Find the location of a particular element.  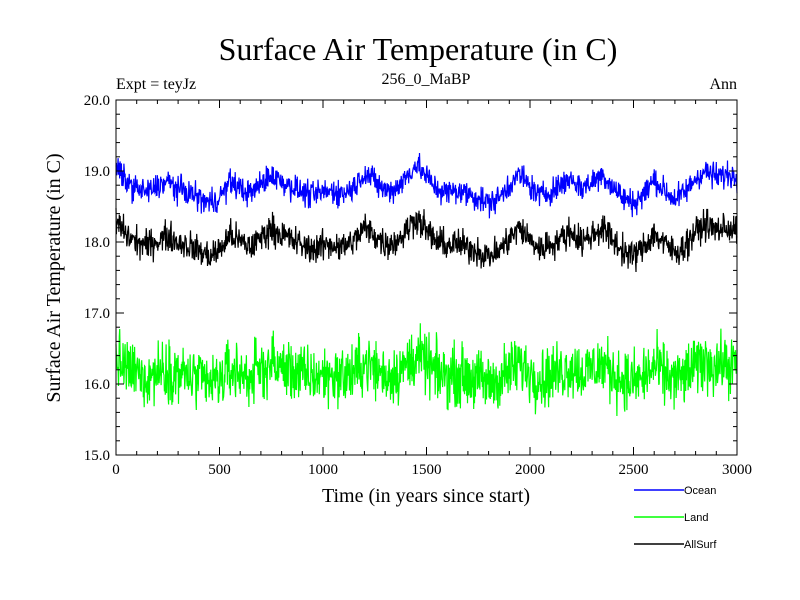

y-tick-label: 19.0 is located at coordinates (97, 172).